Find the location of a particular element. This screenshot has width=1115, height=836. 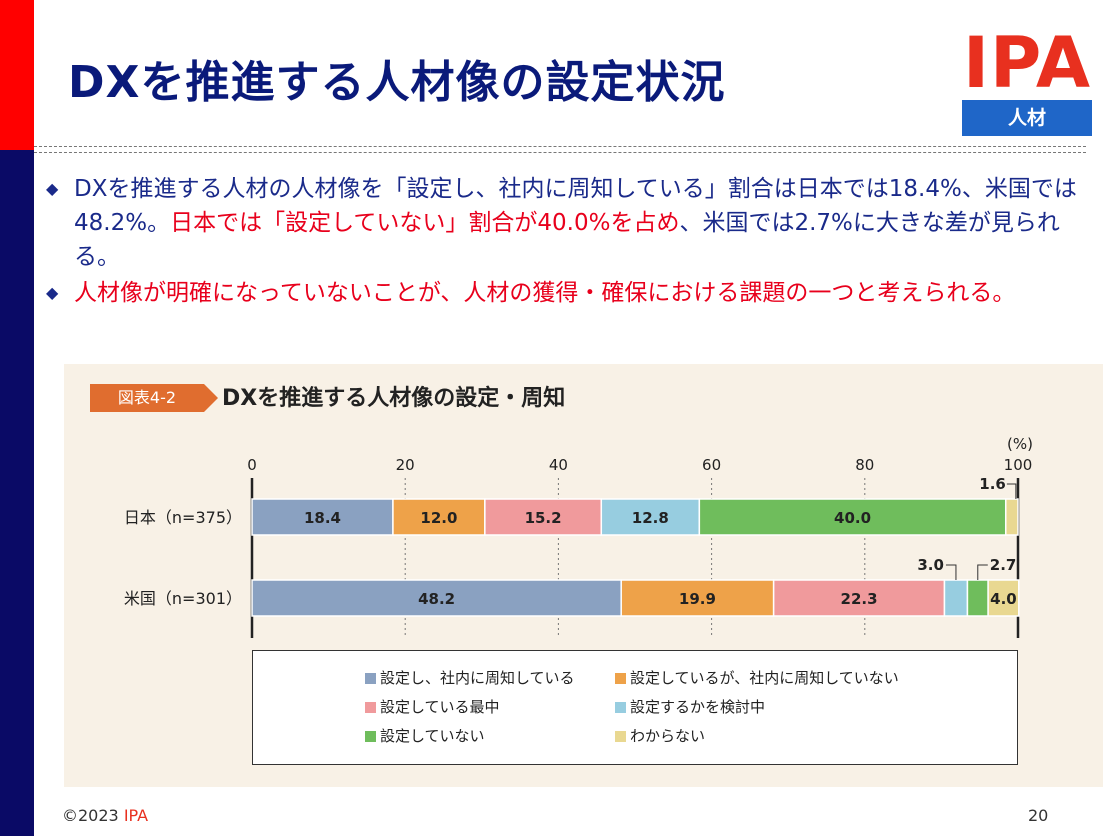

data-label: 48.2 is located at coordinates (436, 599).